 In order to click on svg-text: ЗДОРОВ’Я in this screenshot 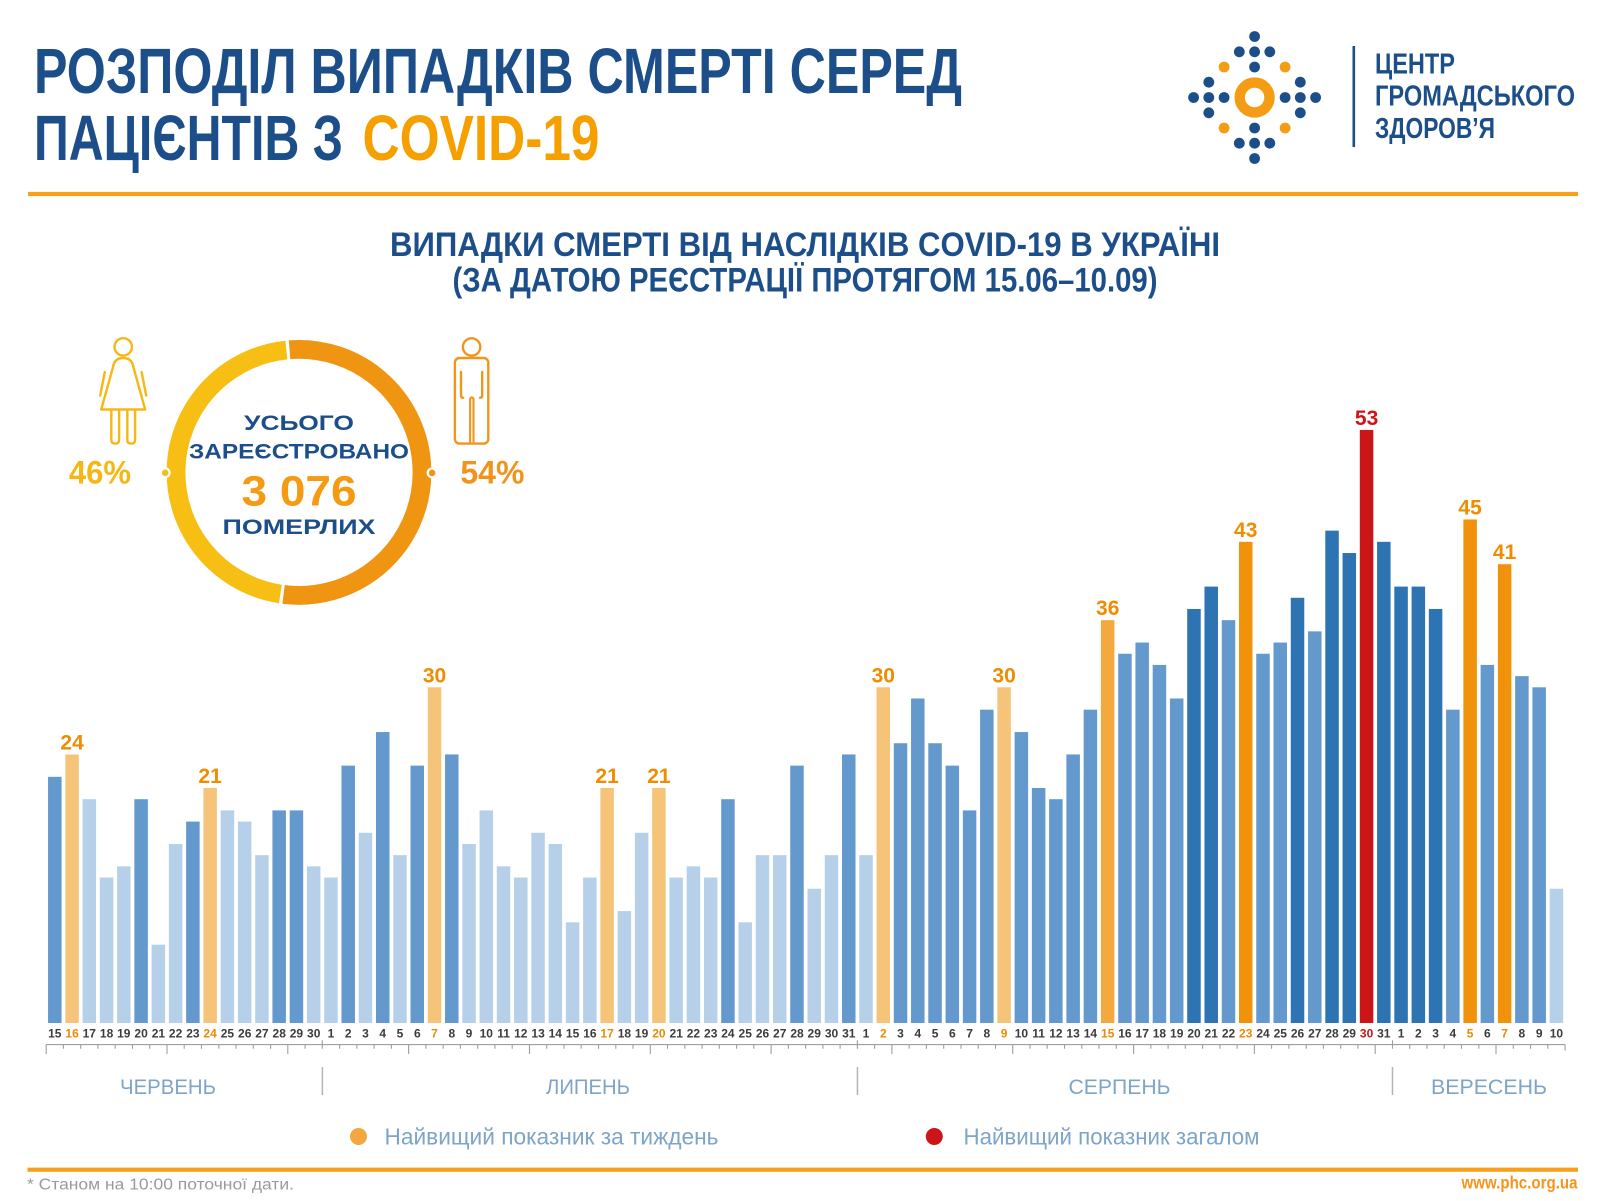, I will do `click(1435, 129)`.